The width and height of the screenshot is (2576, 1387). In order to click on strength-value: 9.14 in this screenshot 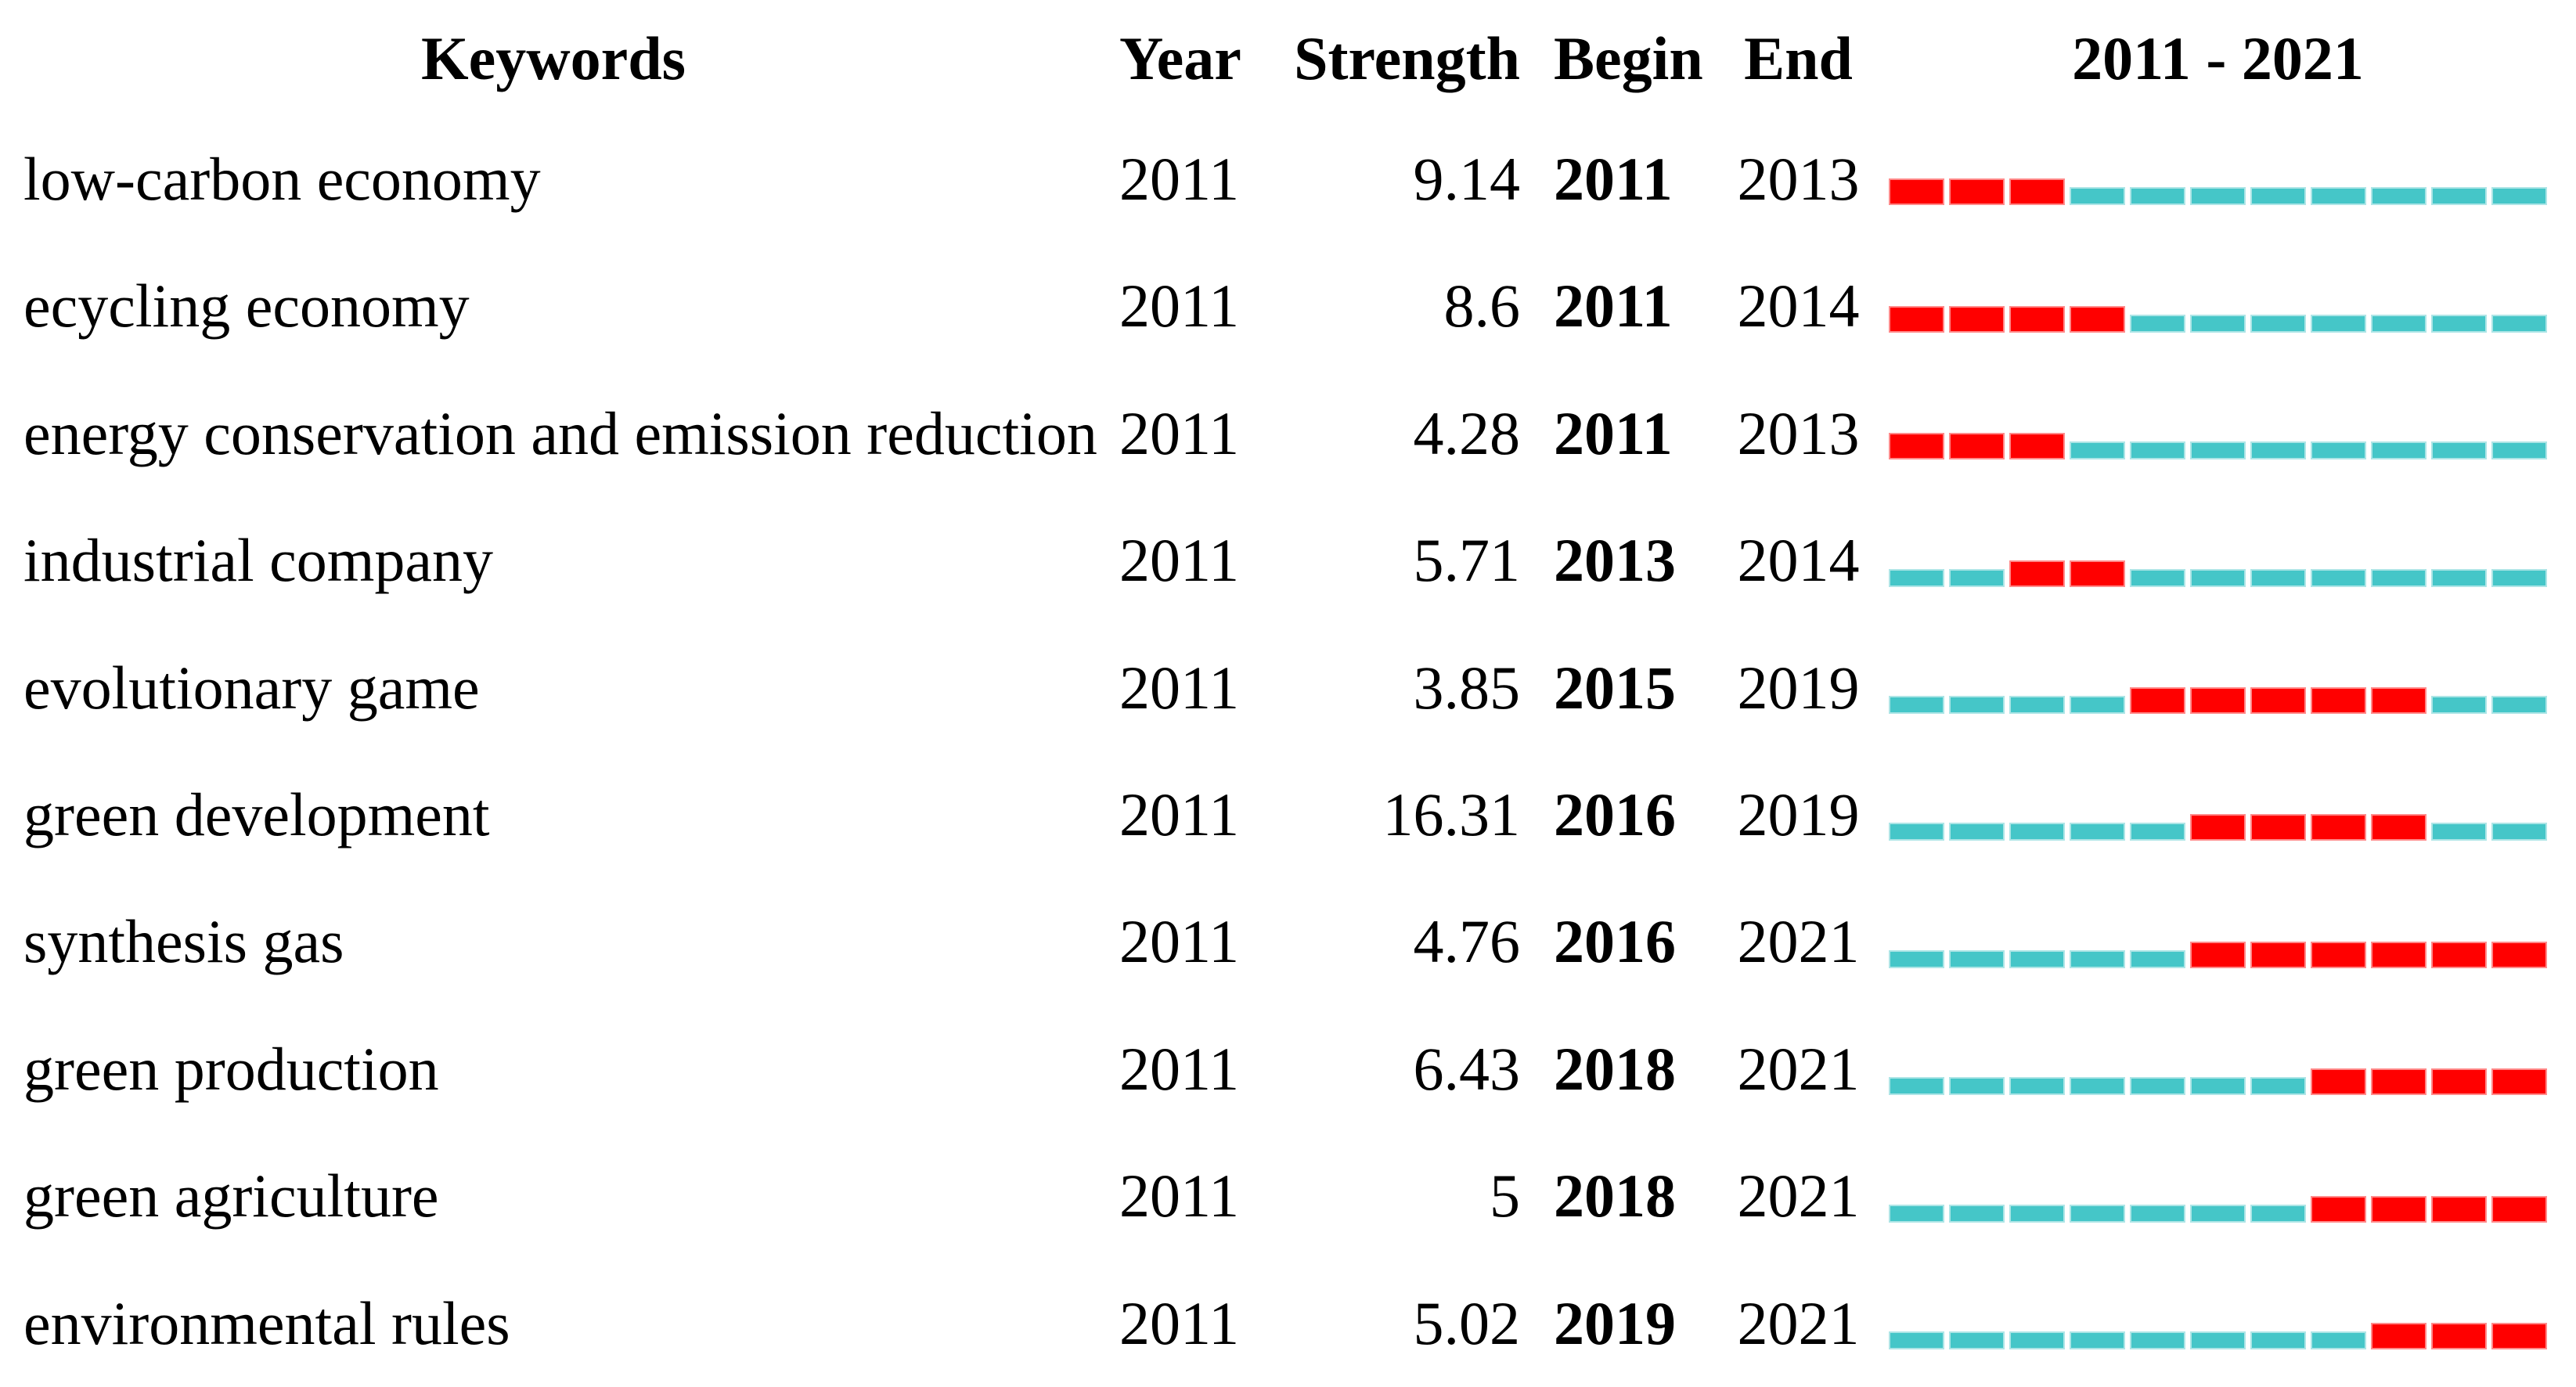, I will do `click(1467, 179)`.